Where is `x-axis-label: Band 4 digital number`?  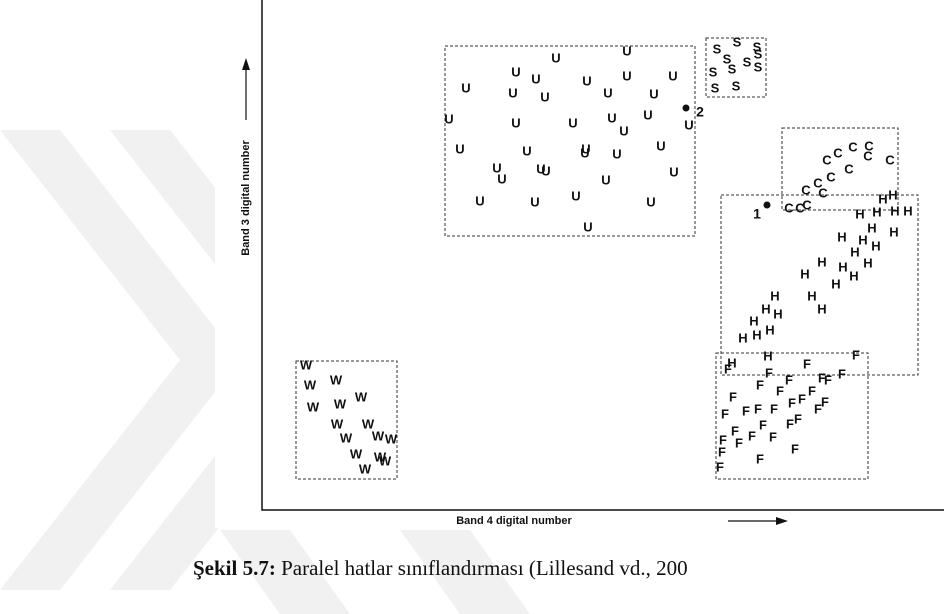 x-axis-label: Band 4 digital number is located at coordinates (514, 521).